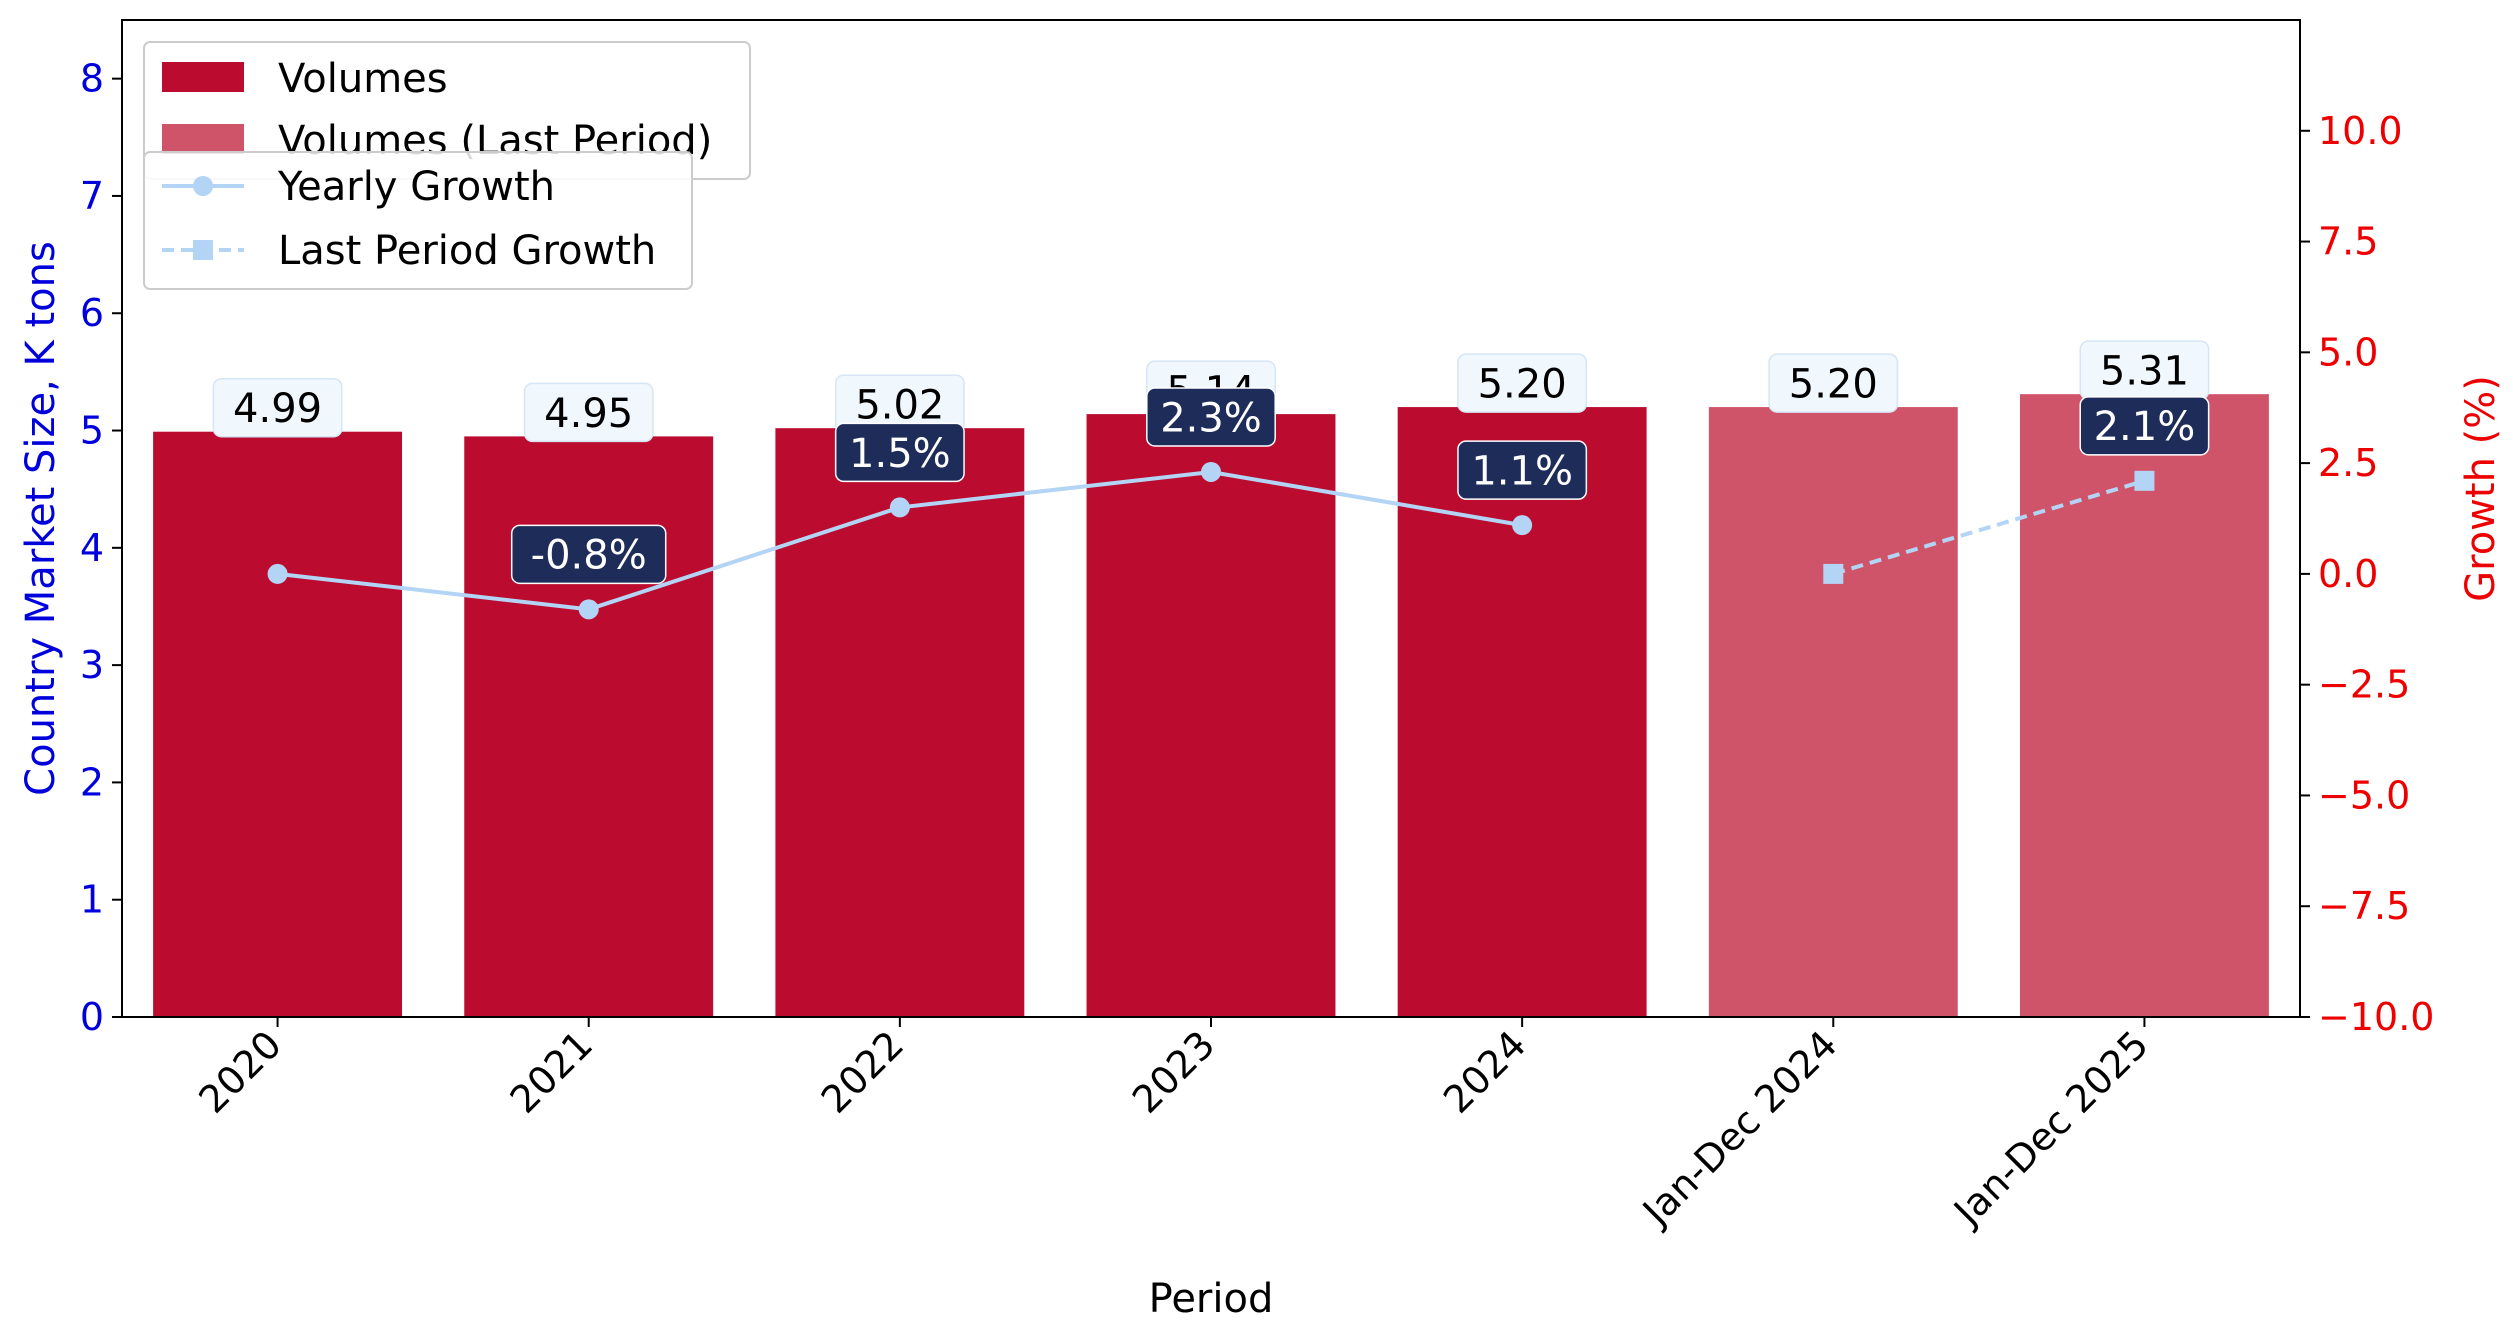 Image resolution: width=2513 pixels, height=1342 pixels. I want to click on y-right-tick-label--10: −10.0, so click(2376, 1017).